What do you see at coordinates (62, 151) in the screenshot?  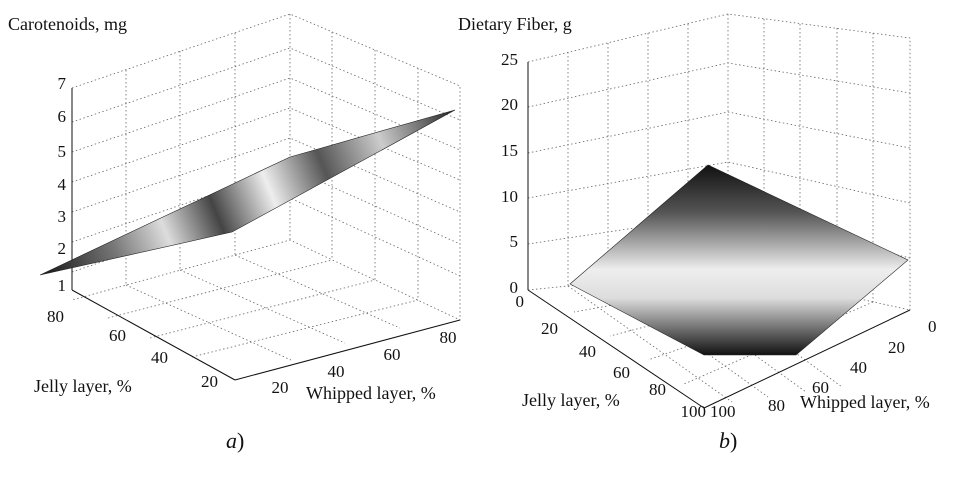 I see `z-tick-a-5: 5` at bounding box center [62, 151].